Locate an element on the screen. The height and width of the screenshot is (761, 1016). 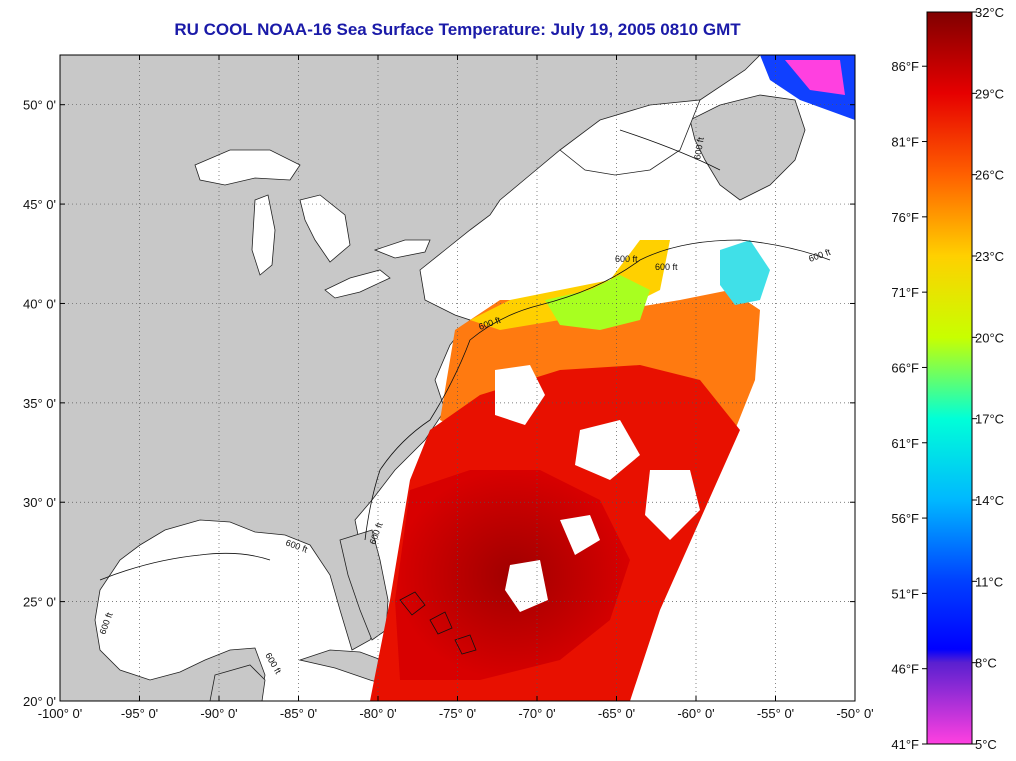
colorbar-fahrenheit-label: 71°F is located at coordinates (905, 292).